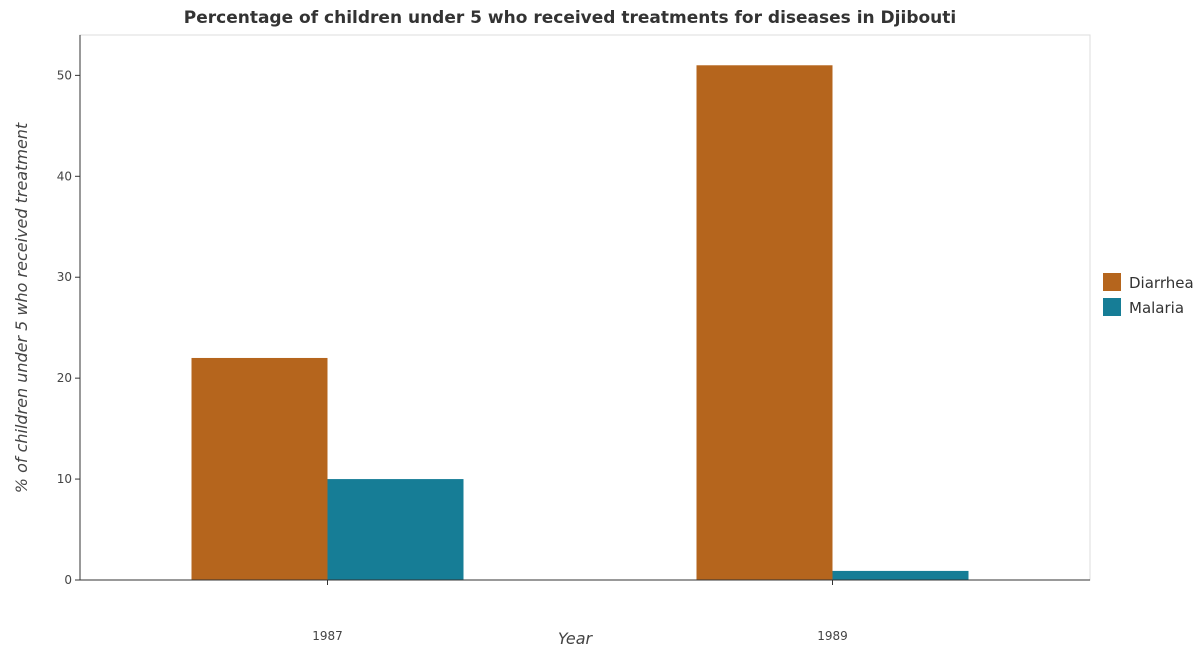  What do you see at coordinates (64, 378) in the screenshot?
I see `y-tick-label: 20` at bounding box center [64, 378].